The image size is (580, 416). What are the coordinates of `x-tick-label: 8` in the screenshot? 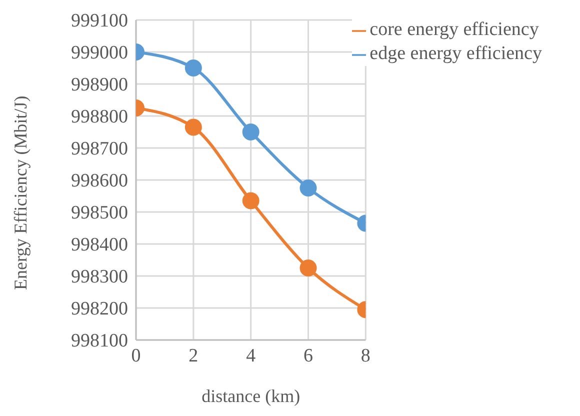 It's located at (365, 355).